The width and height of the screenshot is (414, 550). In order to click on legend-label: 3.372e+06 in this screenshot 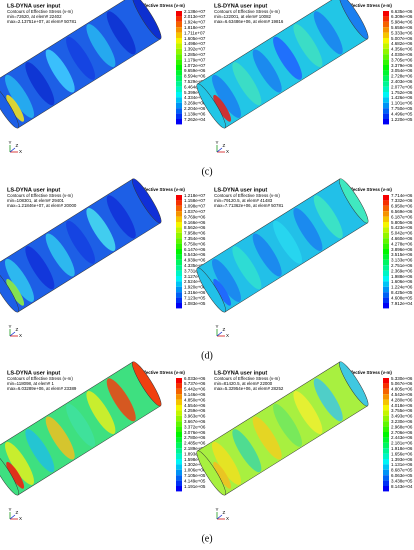, I will do `click(195, 426)`.